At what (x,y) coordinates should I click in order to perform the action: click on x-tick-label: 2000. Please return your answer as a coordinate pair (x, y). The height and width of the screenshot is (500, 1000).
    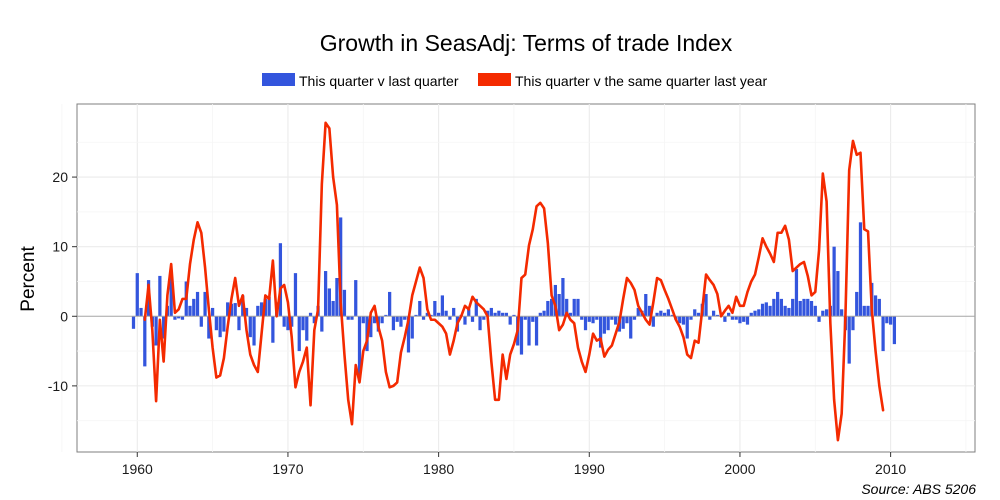
    Looking at the image, I should click on (739, 469).